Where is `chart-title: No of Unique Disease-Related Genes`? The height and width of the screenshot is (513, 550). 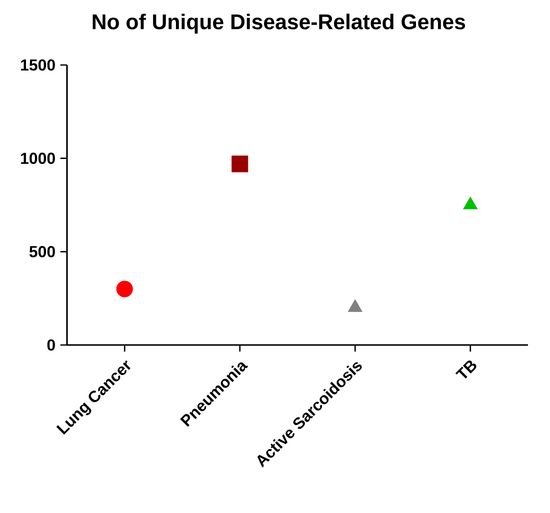
chart-title: No of Unique Disease-Related Genes is located at coordinates (279, 24).